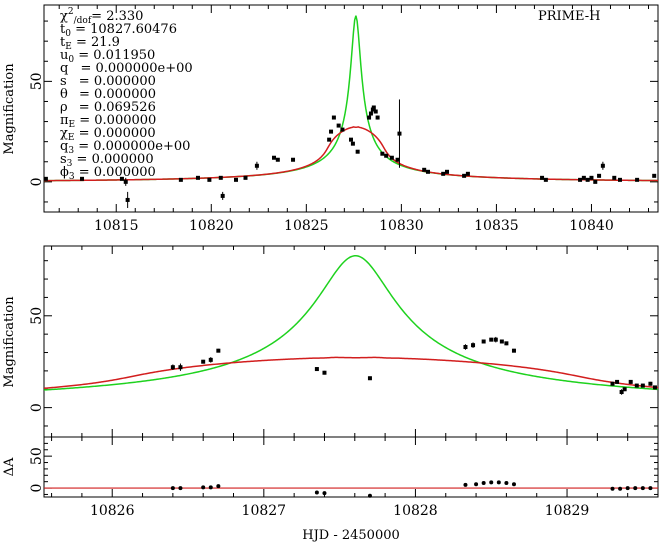 This screenshot has width=660, height=546. Describe the element at coordinates (351, 467) in the screenshot. I see `residual-plot-frame` at that location.